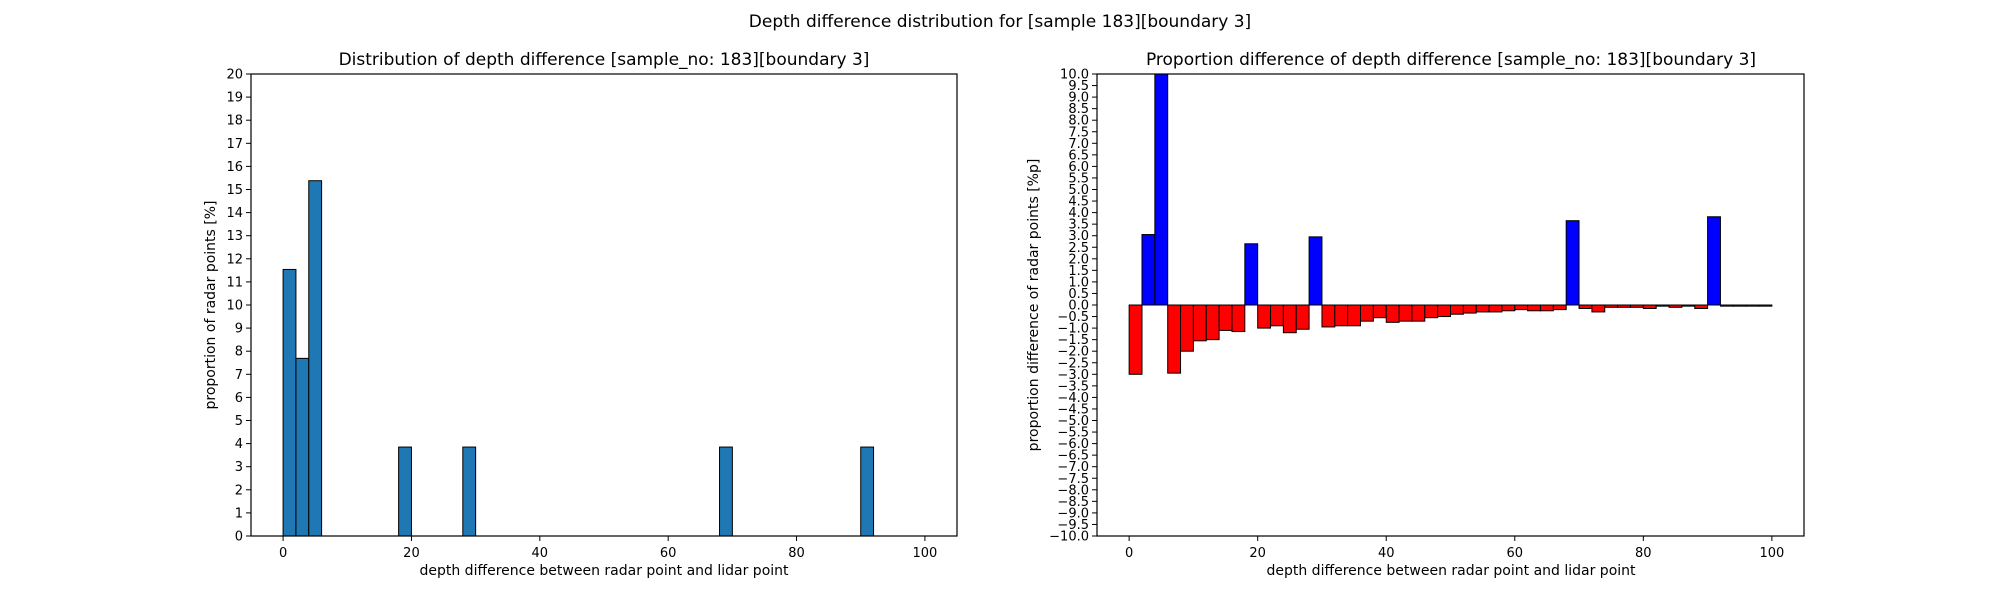 The image size is (2000, 600). Describe the element at coordinates (1073, 421) in the screenshot. I see `right-y-tick-label: −5.0` at that location.